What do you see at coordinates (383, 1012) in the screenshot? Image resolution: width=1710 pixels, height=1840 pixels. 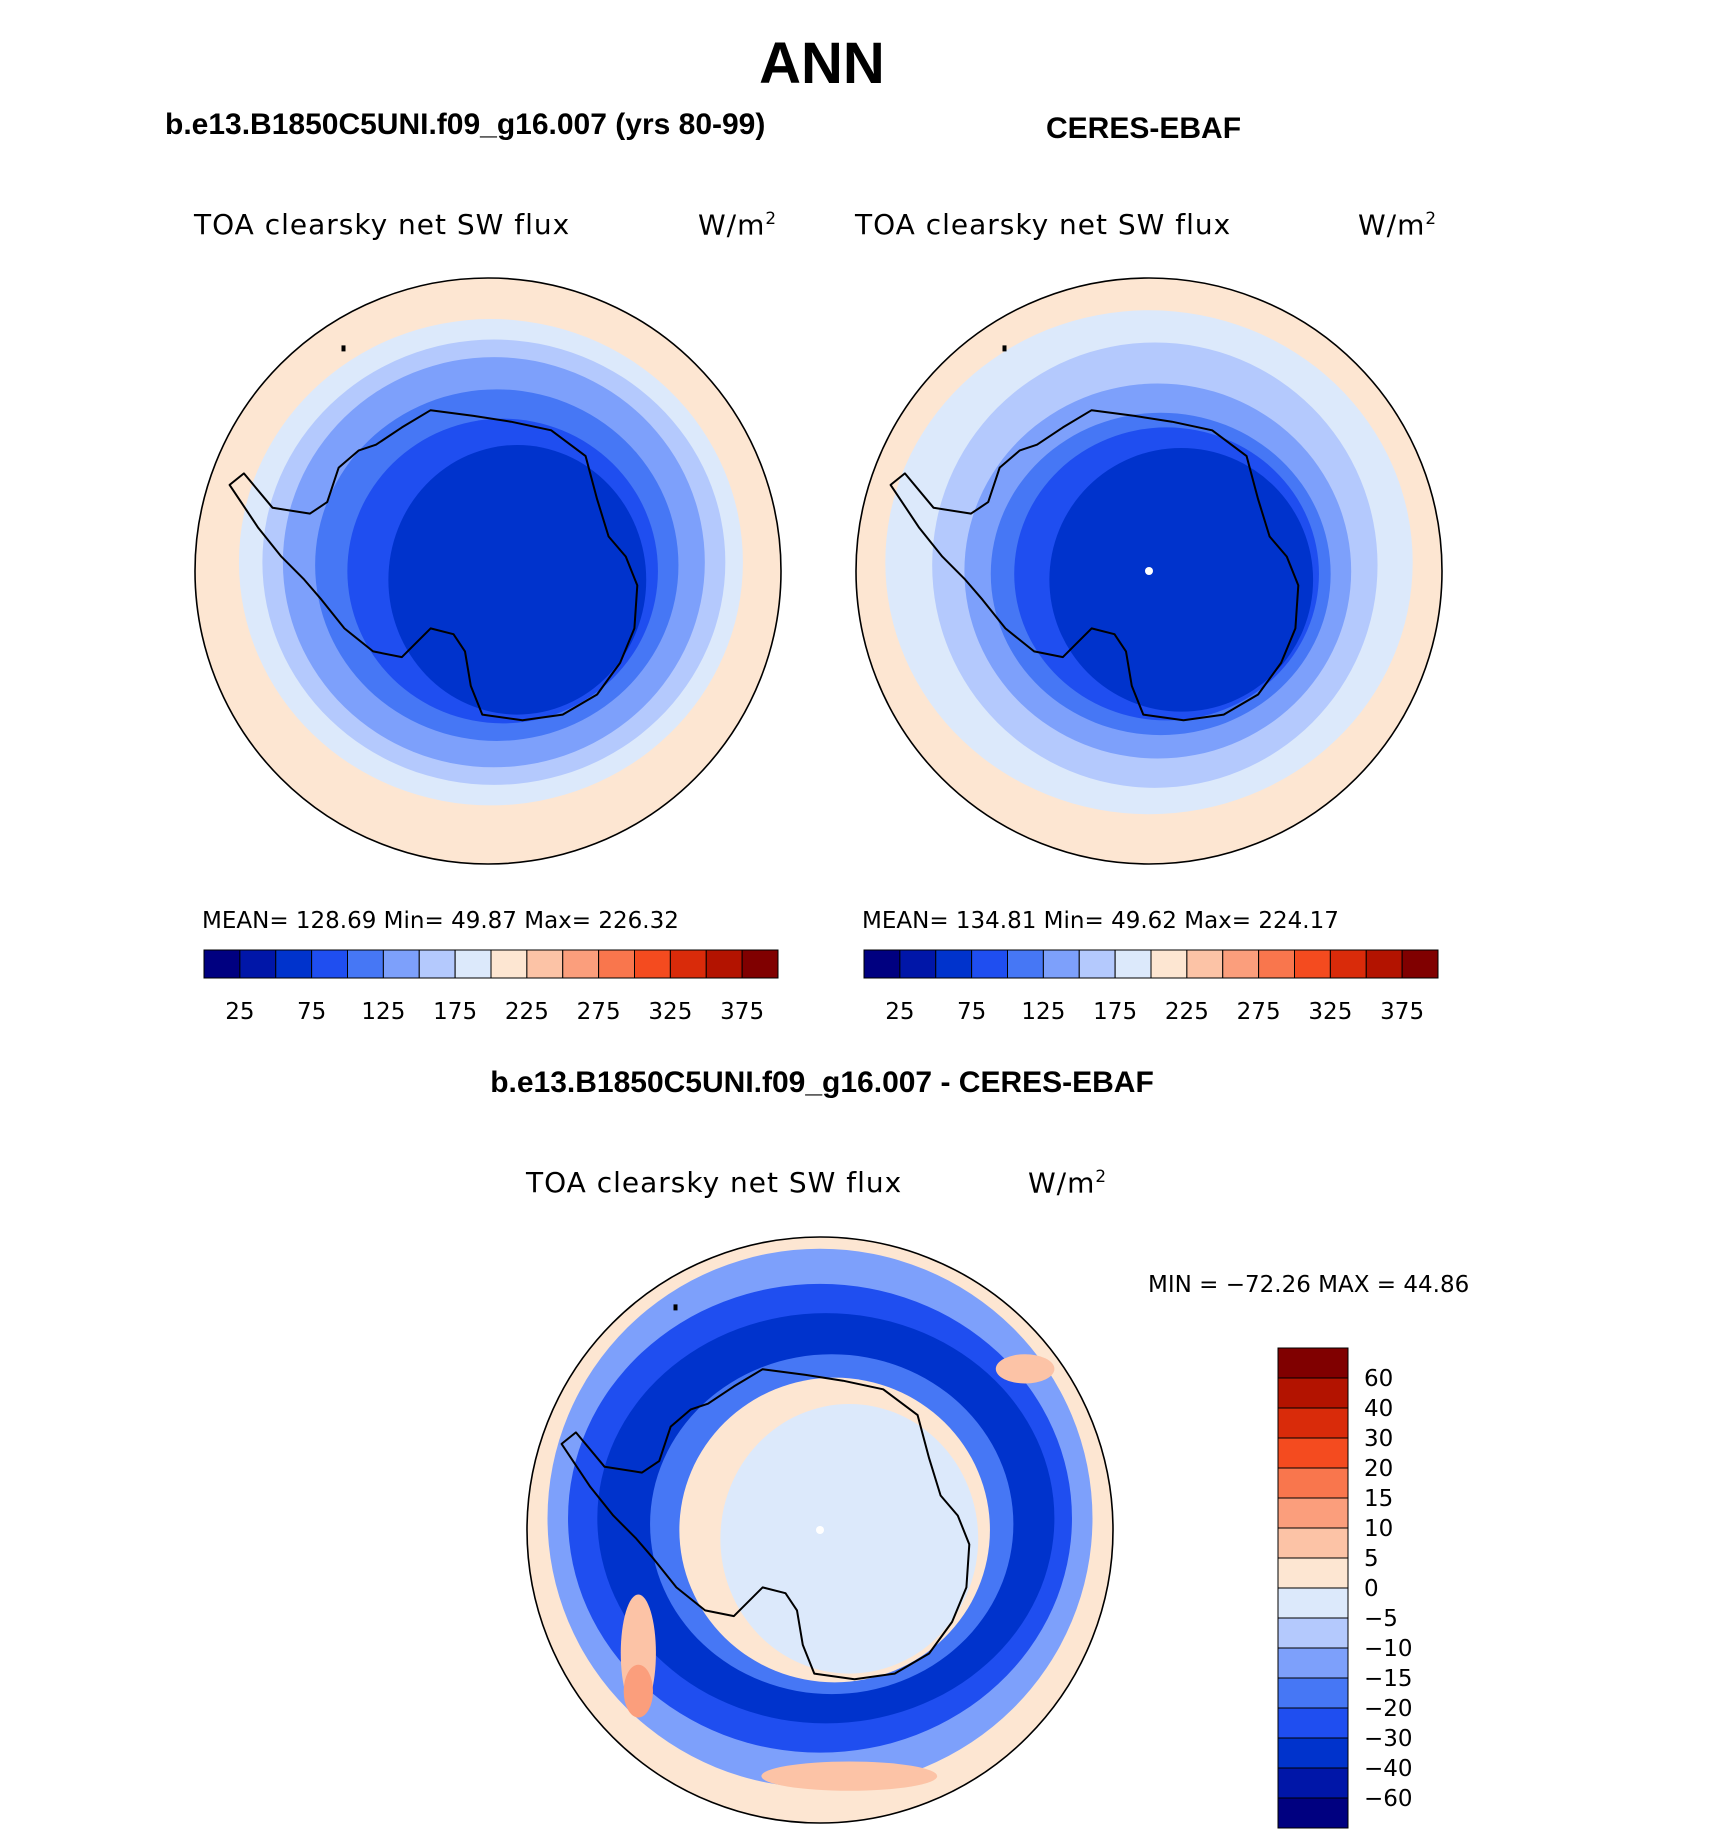 I see `model-colorbar-tick-2: 125` at bounding box center [383, 1012].